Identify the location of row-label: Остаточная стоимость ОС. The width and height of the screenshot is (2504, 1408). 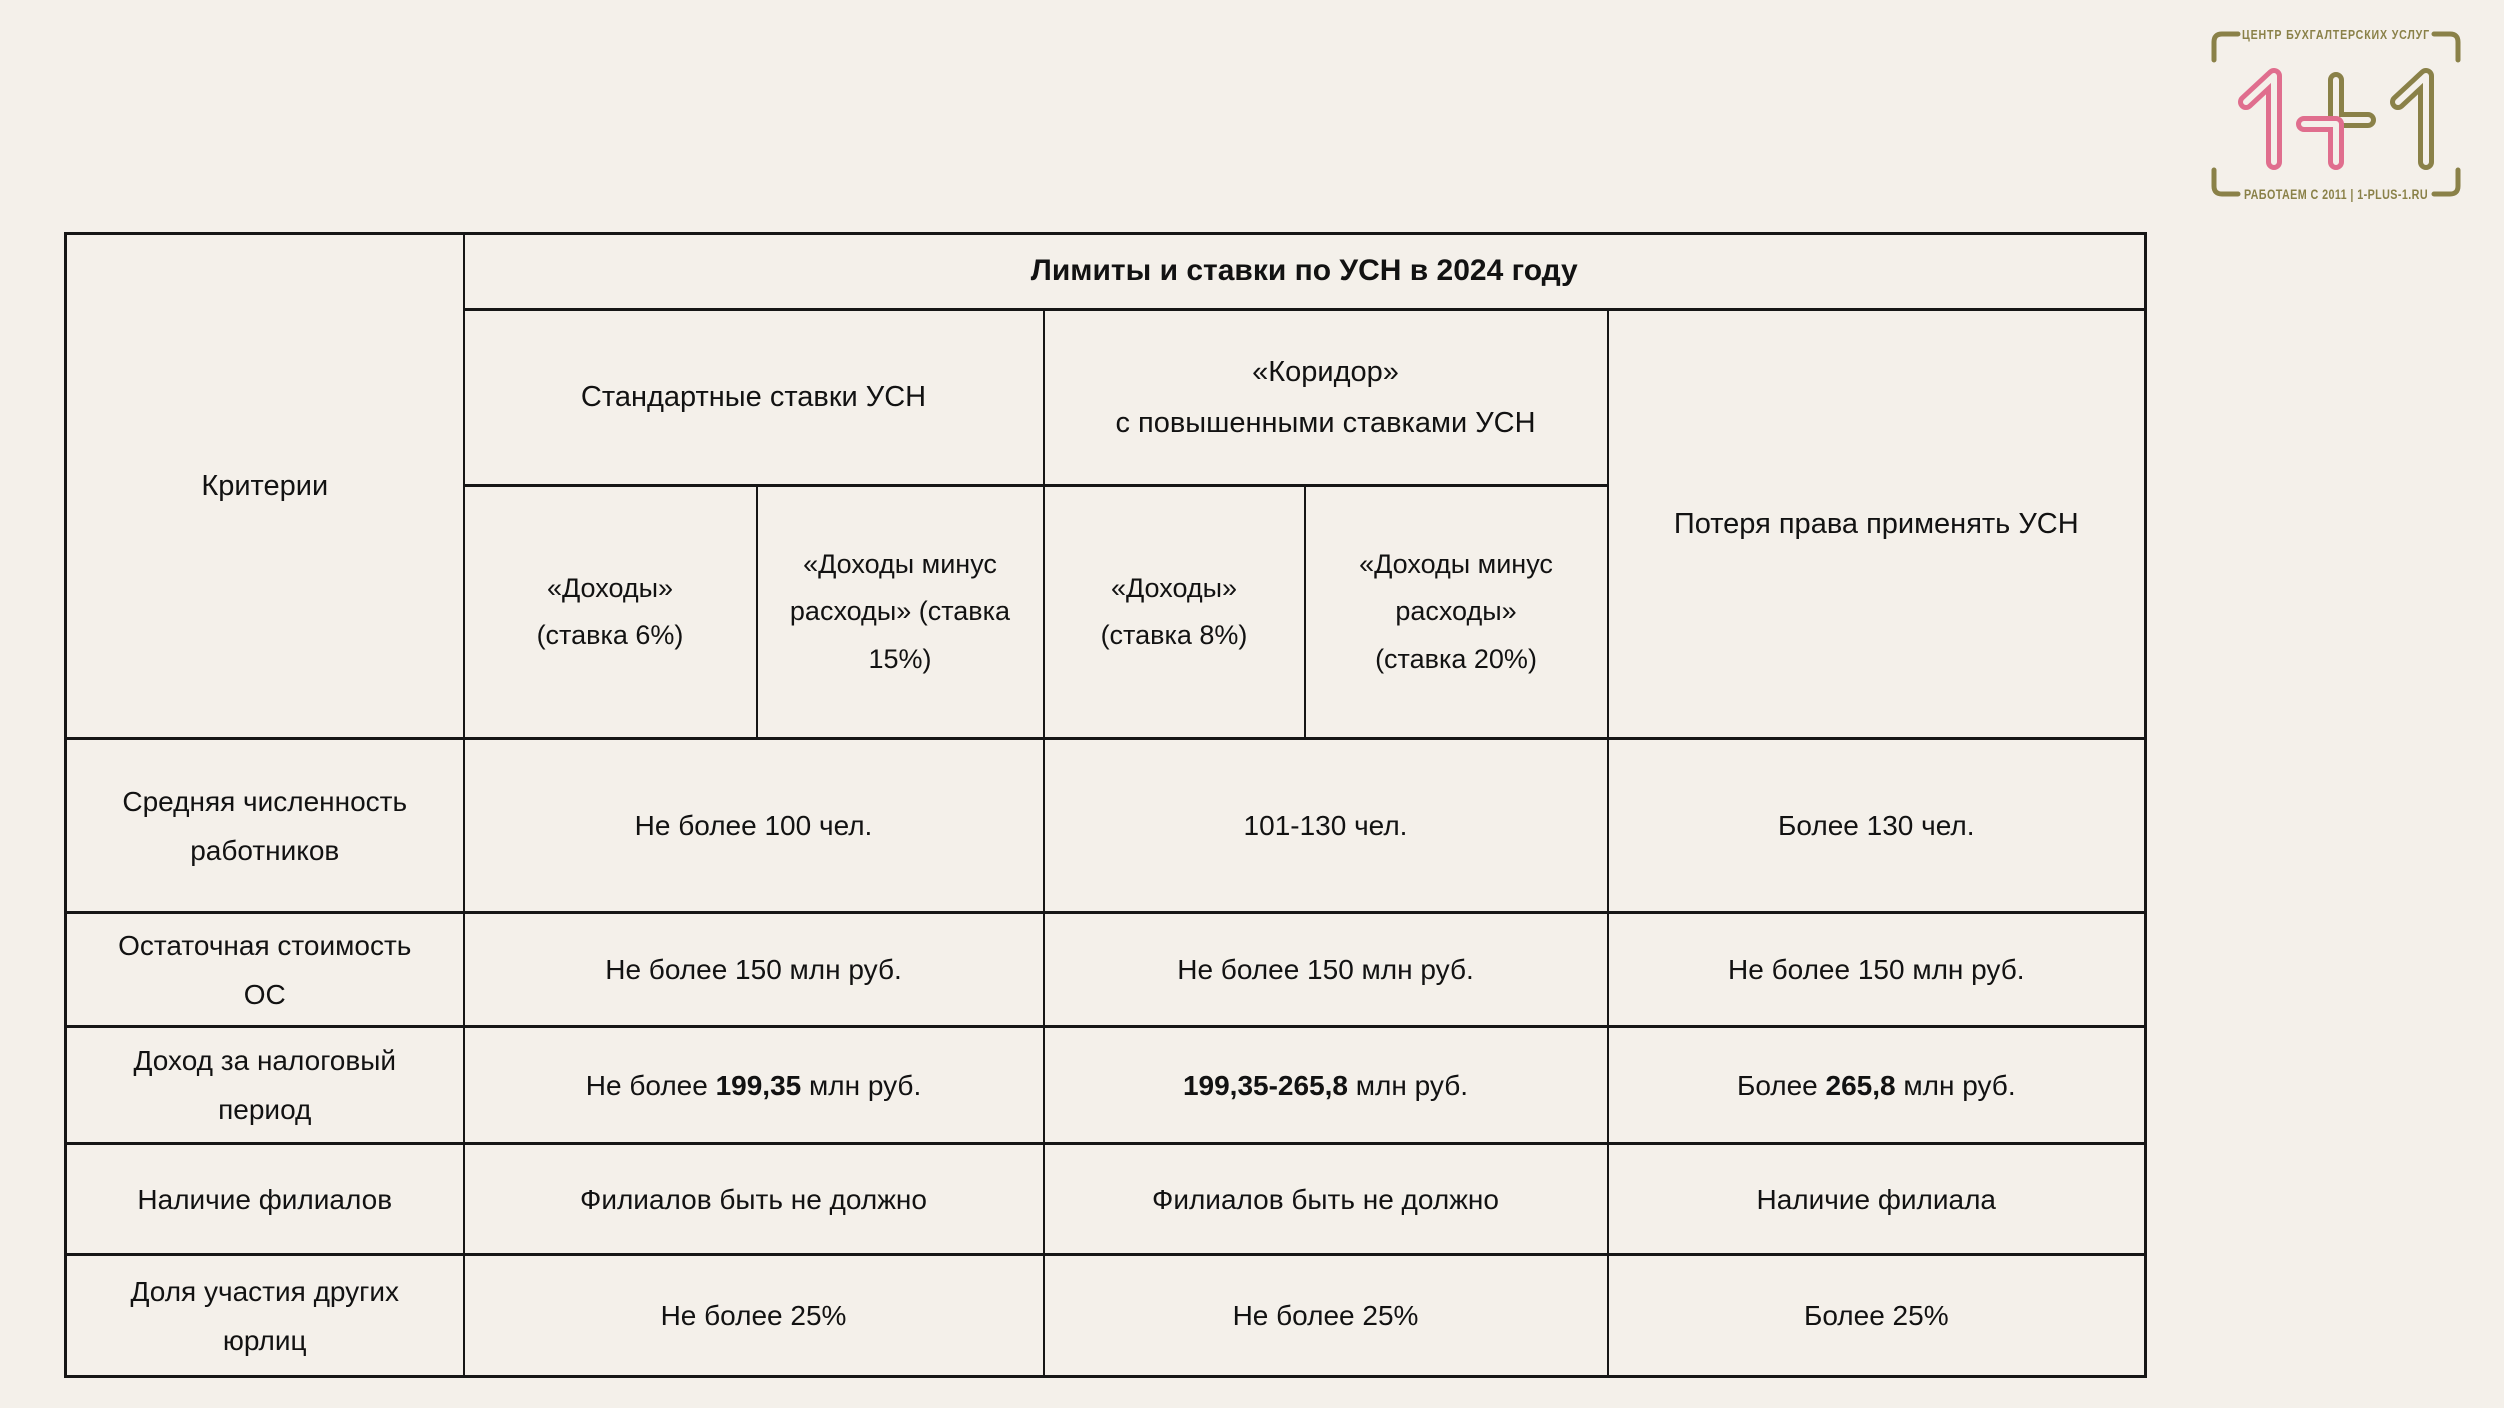
(264, 969).